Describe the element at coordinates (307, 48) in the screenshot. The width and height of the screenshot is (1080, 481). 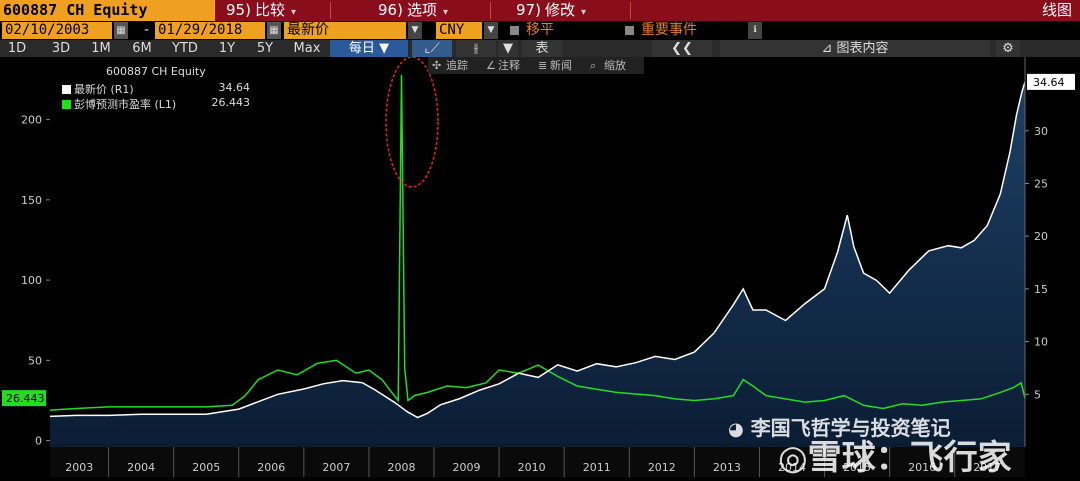
I see `period-max: Max` at that location.